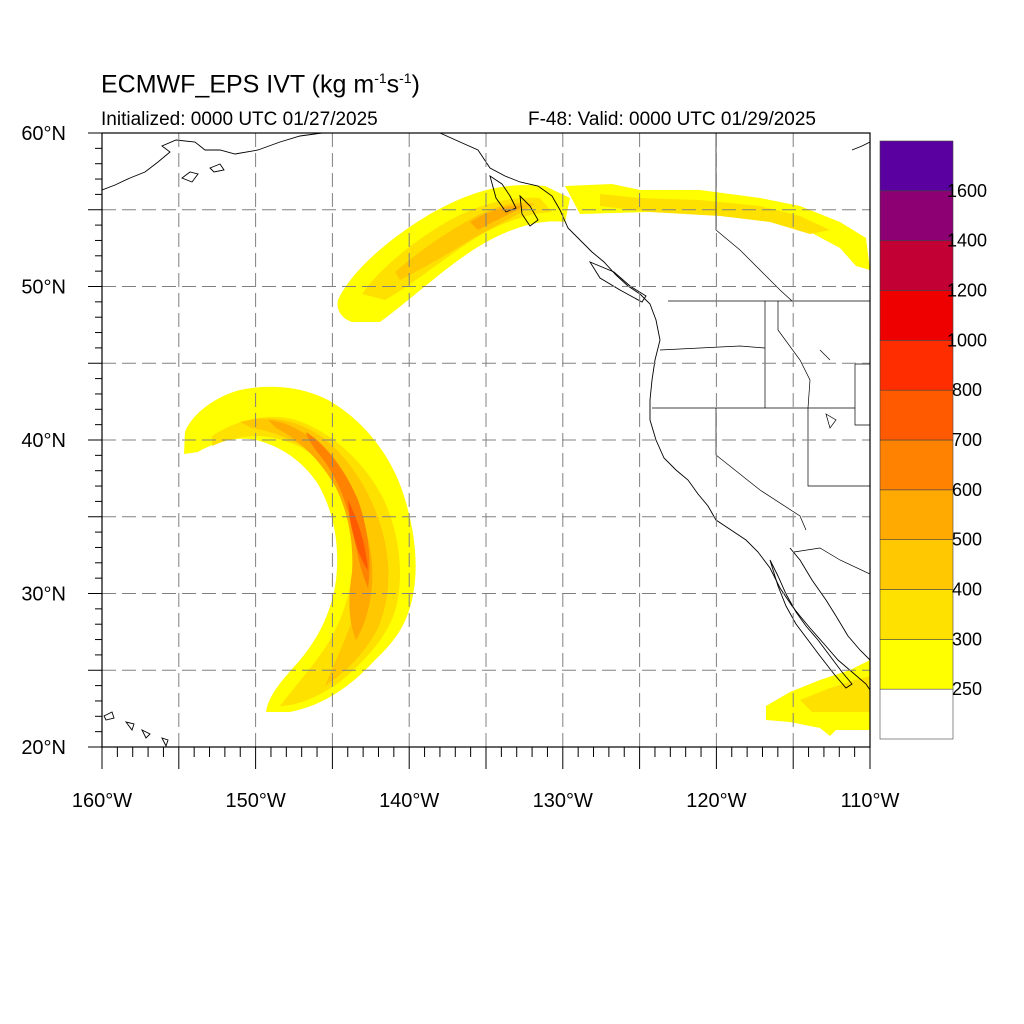 The height and width of the screenshot is (1024, 1024). Describe the element at coordinates (43, 748) in the screenshot. I see `lat-tick-label: 20°N` at that location.